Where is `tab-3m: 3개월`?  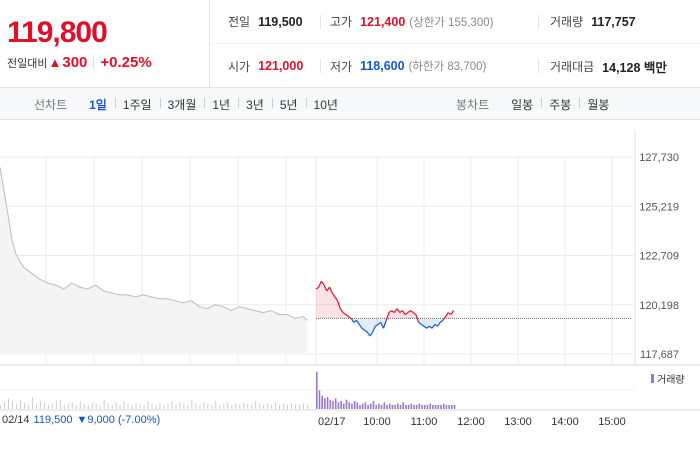
tab-3m: 3개월 is located at coordinates (182, 104).